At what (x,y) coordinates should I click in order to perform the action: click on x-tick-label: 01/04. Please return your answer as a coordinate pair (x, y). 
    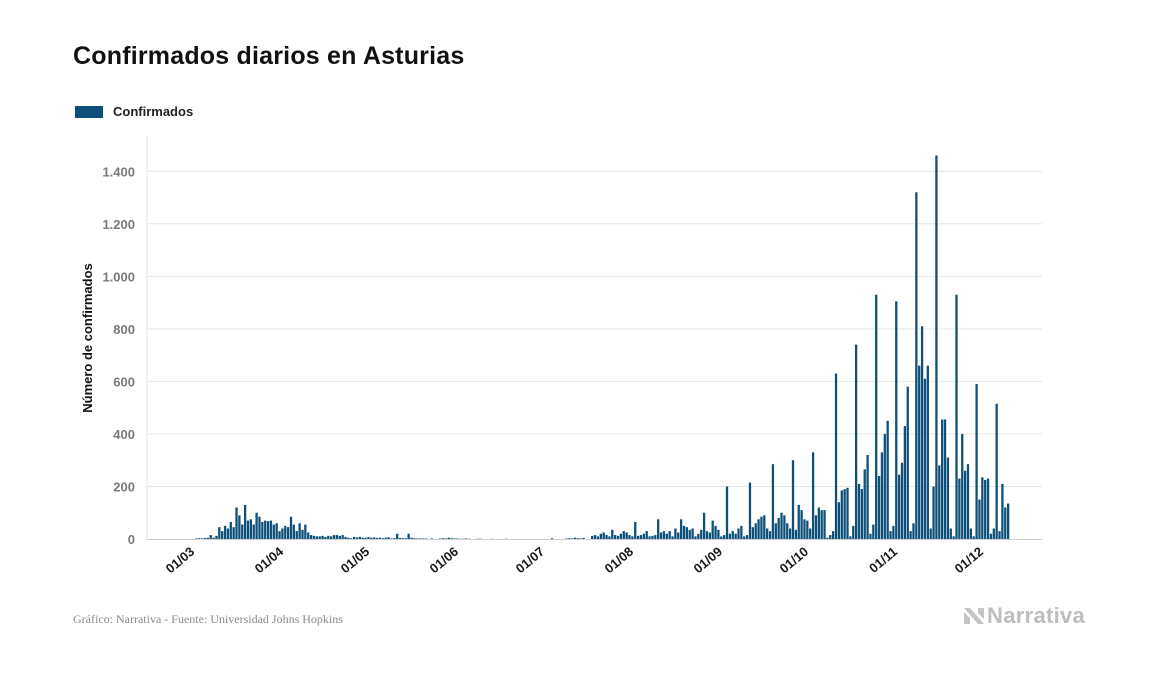
    Looking at the image, I should click on (269, 559).